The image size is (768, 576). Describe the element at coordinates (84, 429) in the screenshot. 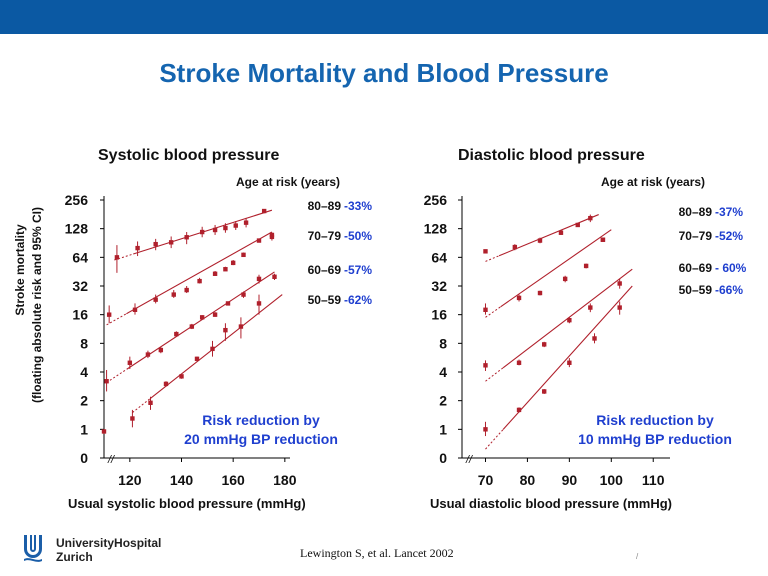

I see `panel1-y-tick-label: 1` at that location.